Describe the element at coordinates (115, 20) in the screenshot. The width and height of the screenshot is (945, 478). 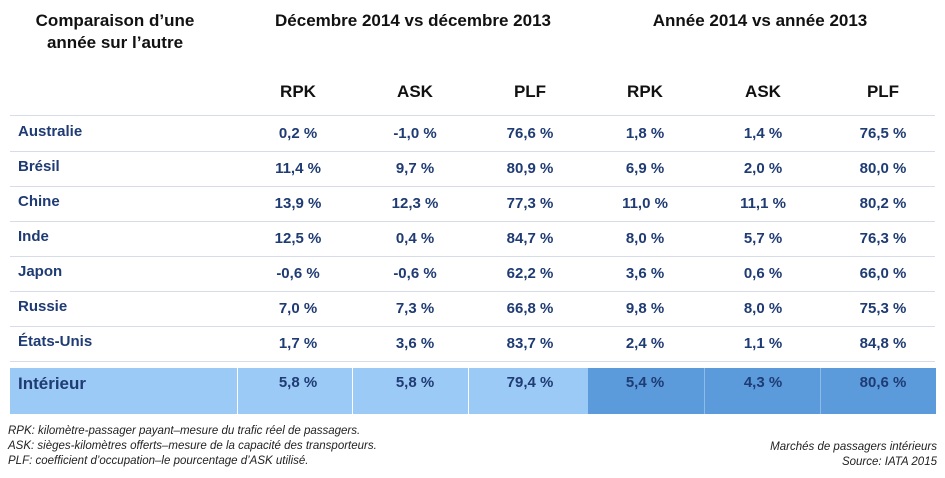
I see `corner-title-line-1: Comparaison d’une` at that location.